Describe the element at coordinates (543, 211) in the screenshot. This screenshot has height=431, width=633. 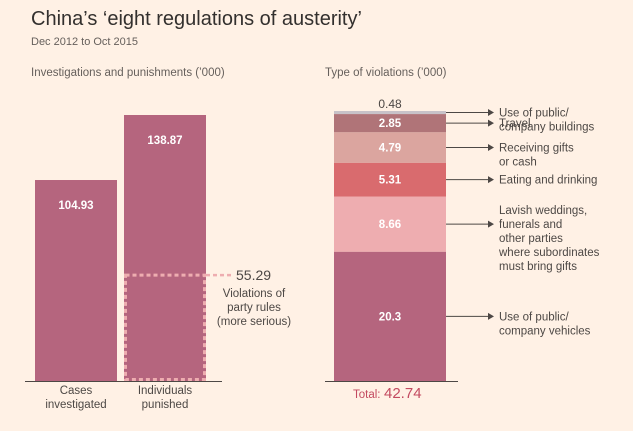
I see `segment-label-1-0: Lavish weddings,` at that location.